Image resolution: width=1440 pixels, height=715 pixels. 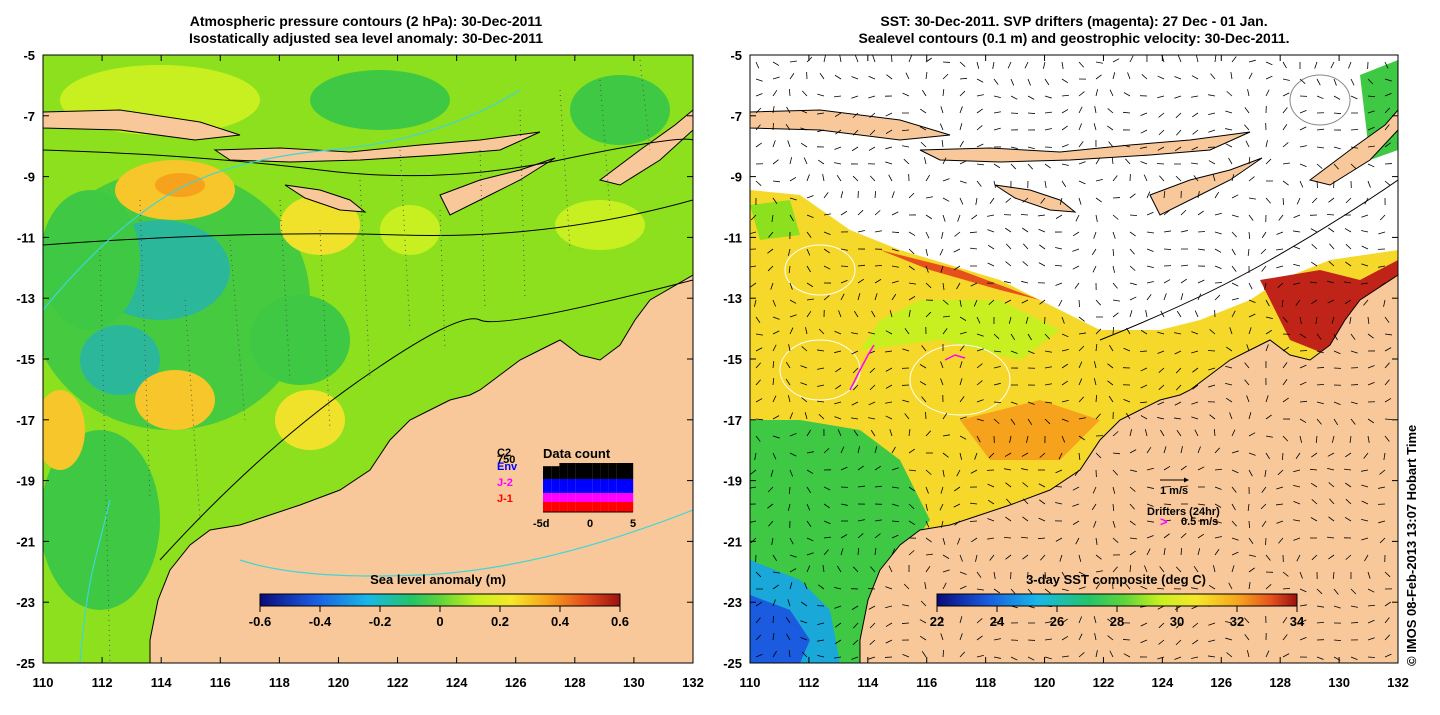 What do you see at coordinates (1117, 621) in the screenshot?
I see `sst-colorbar-tick-label: 28` at bounding box center [1117, 621].